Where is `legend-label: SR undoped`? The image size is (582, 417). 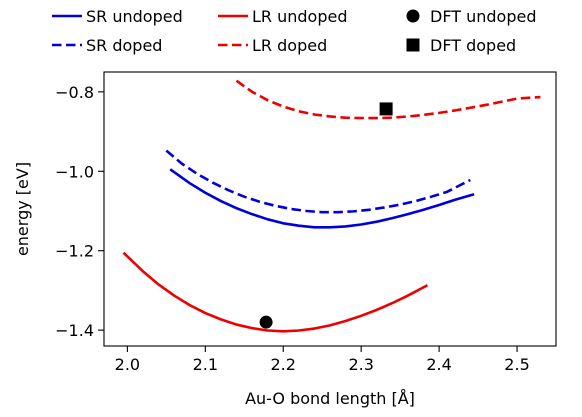
legend-label: SR undoped is located at coordinates (134, 16).